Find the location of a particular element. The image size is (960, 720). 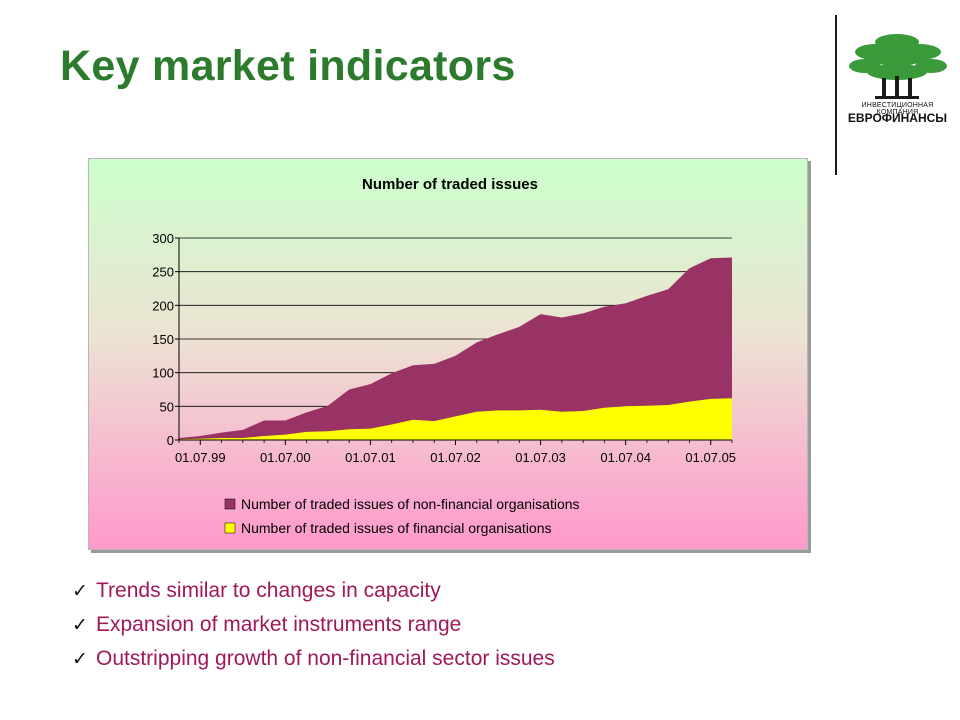

x-tick-label: 01.07.03 is located at coordinates (540, 457).